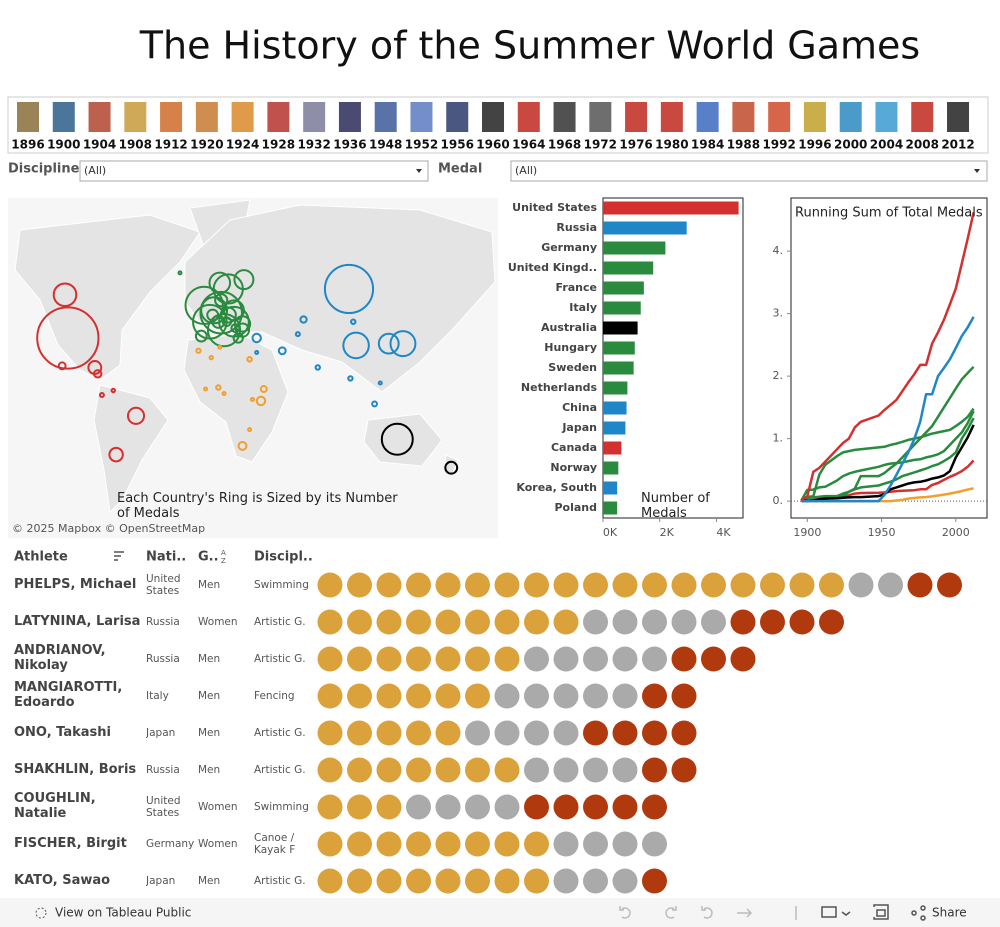 The width and height of the screenshot is (1000, 927). I want to click on dropdown-value: (All), so click(95, 170).